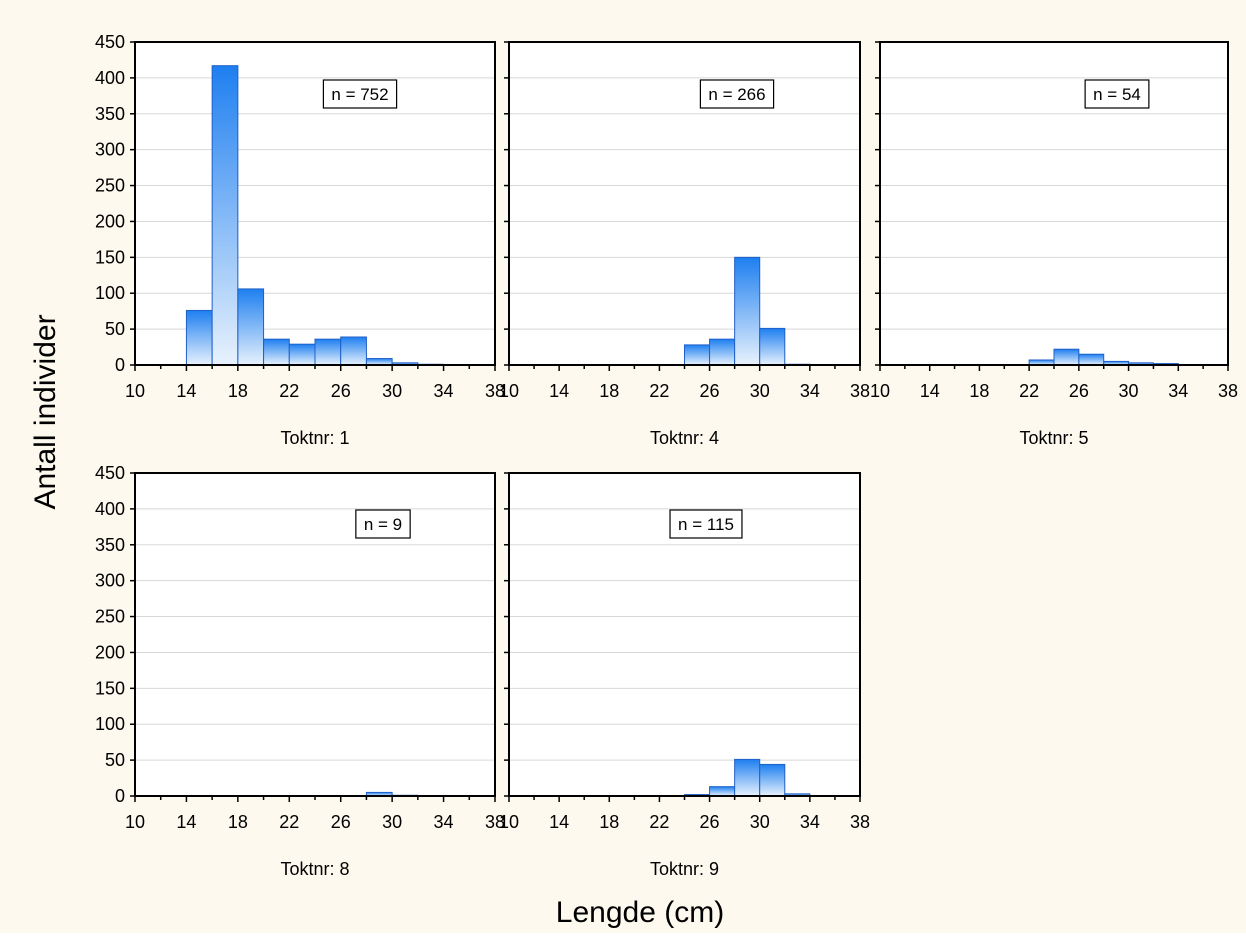 The height and width of the screenshot is (938, 1246). What do you see at coordinates (45, 411) in the screenshot?
I see `y-axis-label: Antall individer` at bounding box center [45, 411].